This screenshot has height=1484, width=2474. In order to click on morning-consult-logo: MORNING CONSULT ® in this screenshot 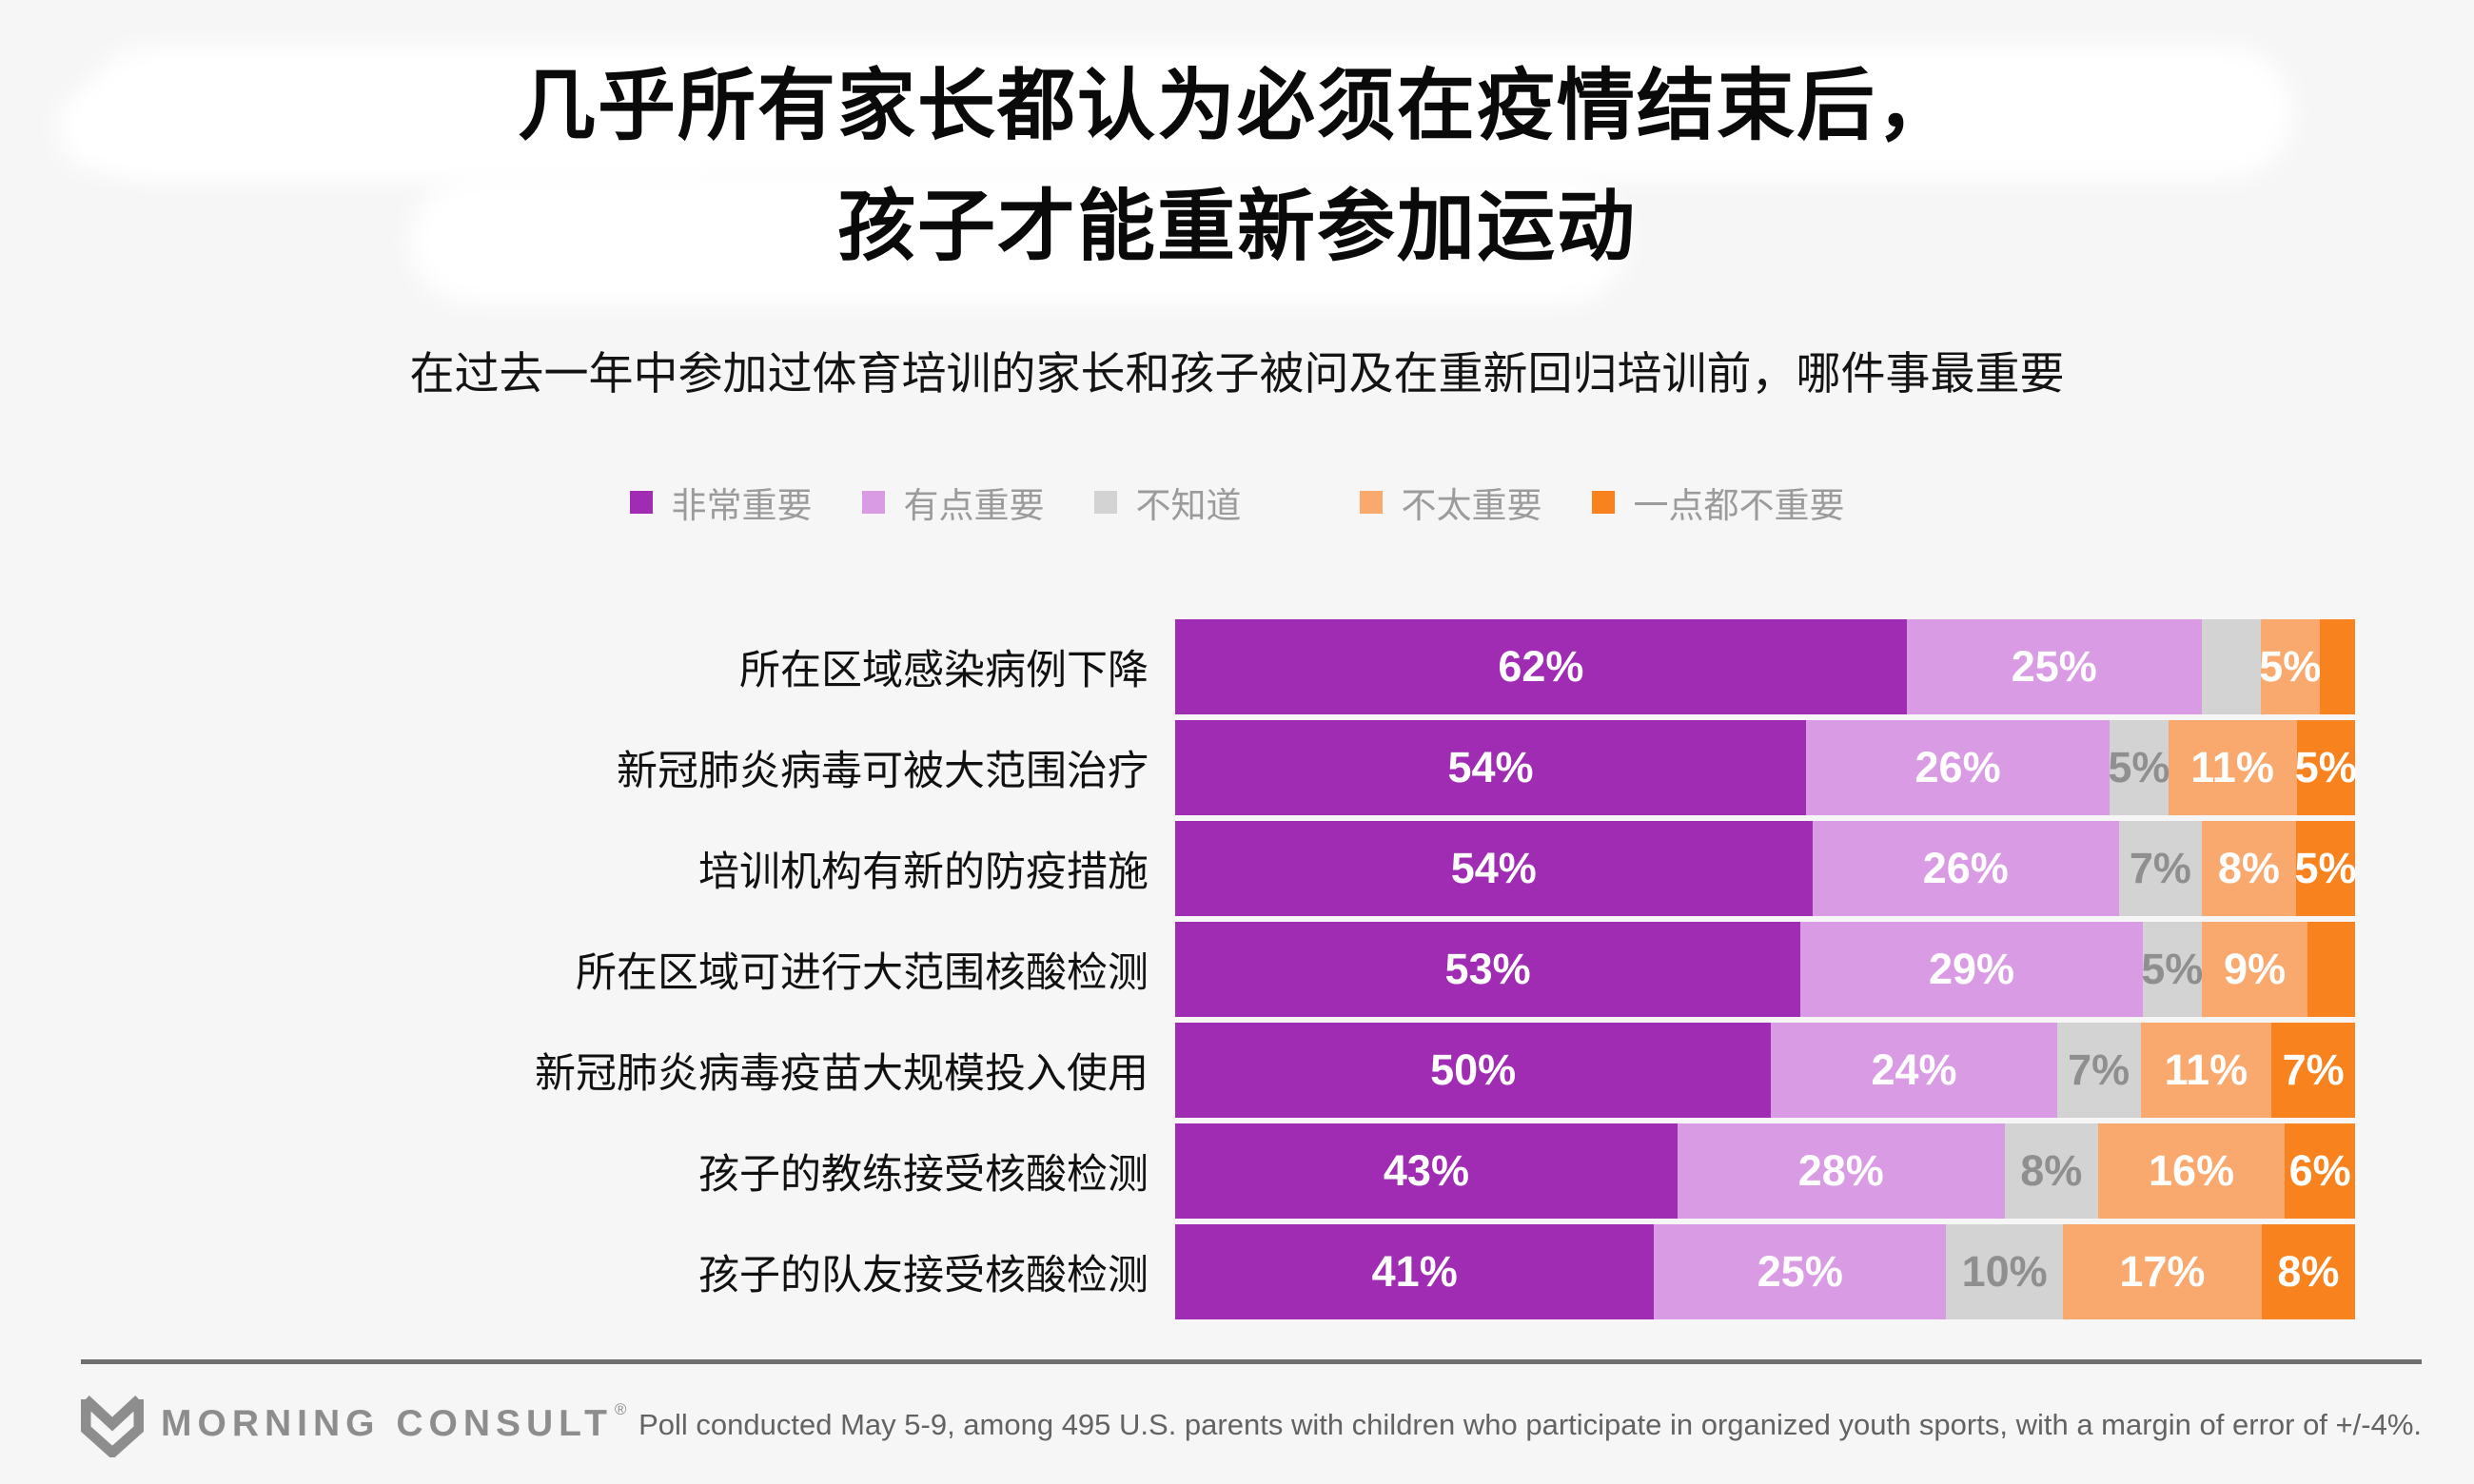, I will do `click(354, 1425)`.